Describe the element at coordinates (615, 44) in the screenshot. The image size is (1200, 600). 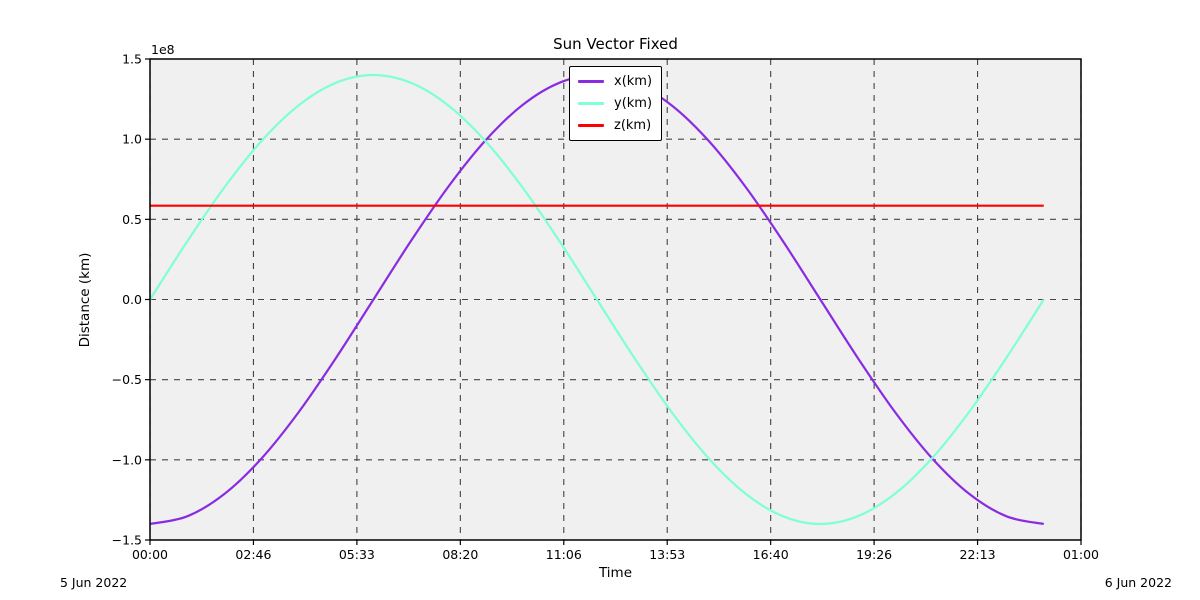
I see `chart-title: Sun Vector Fixed` at that location.